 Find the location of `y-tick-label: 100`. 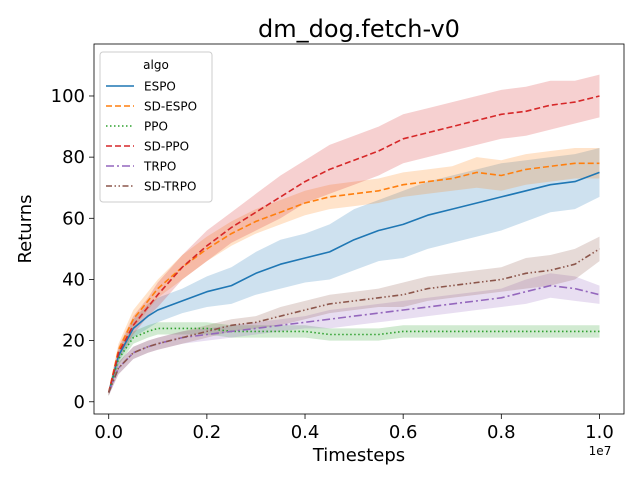

y-tick-label: 100 is located at coordinates (68, 96).